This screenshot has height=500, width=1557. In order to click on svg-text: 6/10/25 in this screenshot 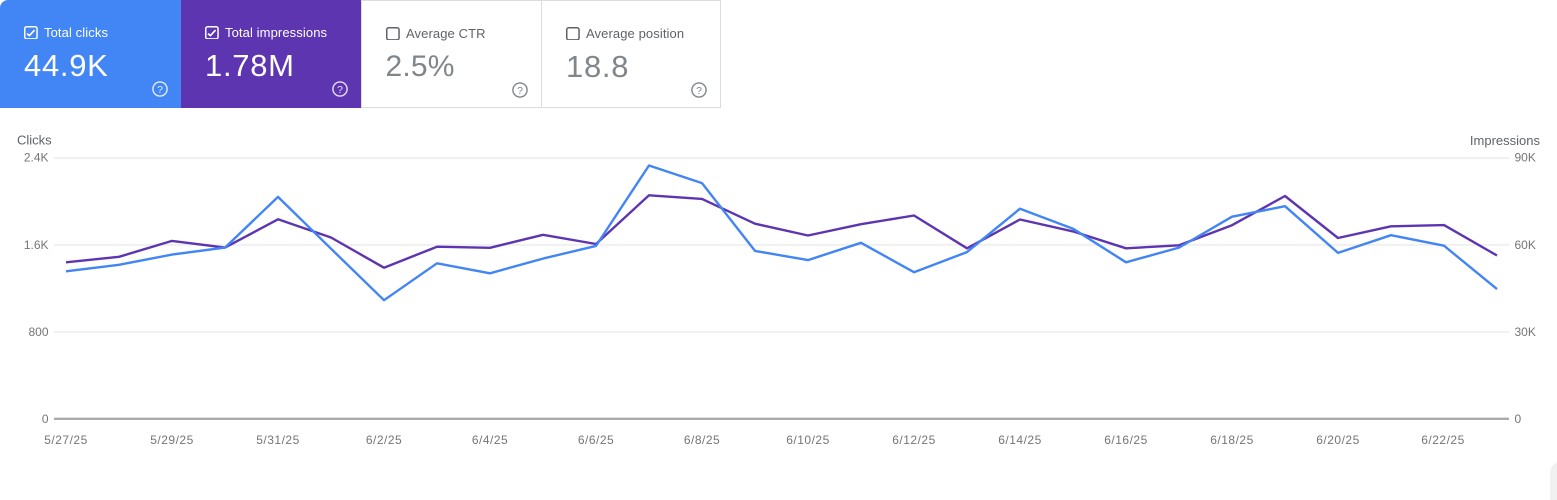, I will do `click(808, 440)`.